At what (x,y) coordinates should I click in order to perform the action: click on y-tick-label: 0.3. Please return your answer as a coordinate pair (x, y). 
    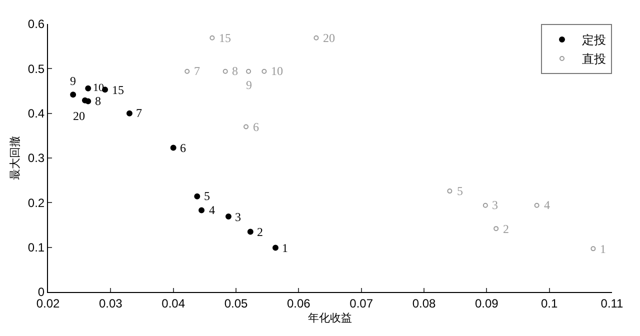
    Looking at the image, I should click on (36, 158).